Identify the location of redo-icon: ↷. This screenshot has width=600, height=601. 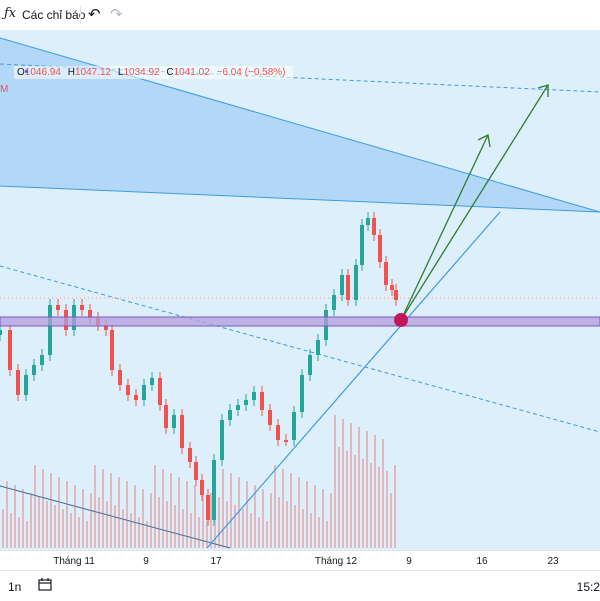
(116, 14).